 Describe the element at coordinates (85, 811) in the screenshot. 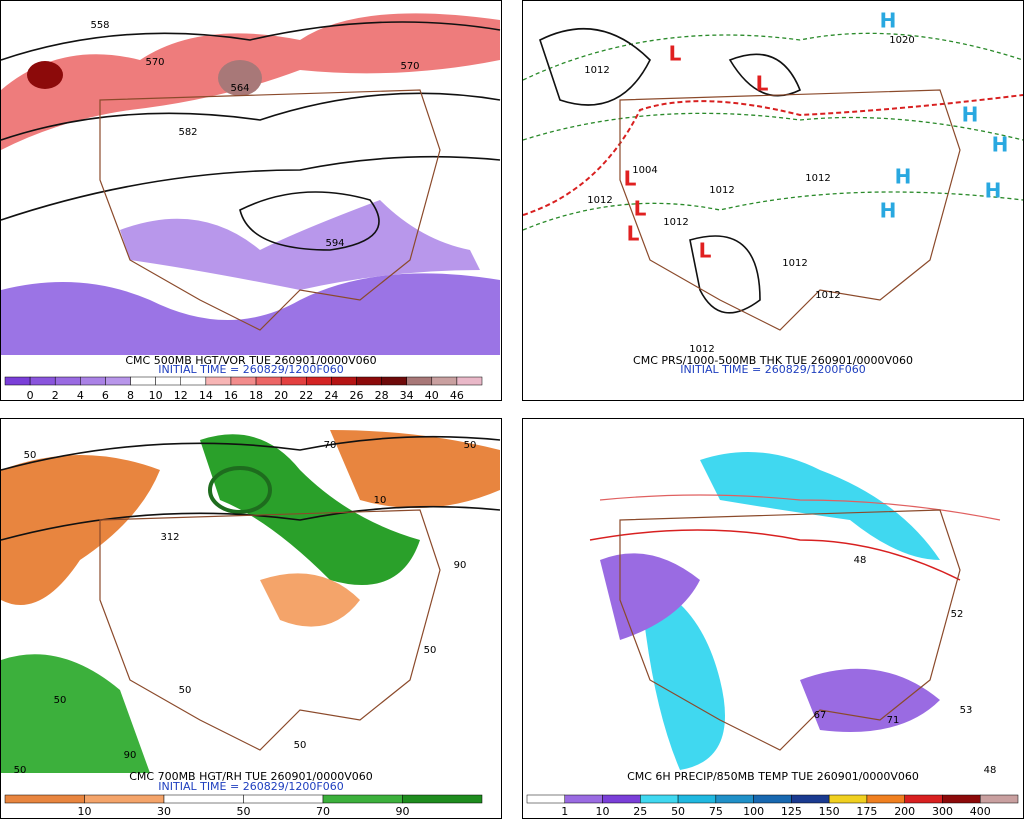

I see `colorbar-label: 10` at that location.